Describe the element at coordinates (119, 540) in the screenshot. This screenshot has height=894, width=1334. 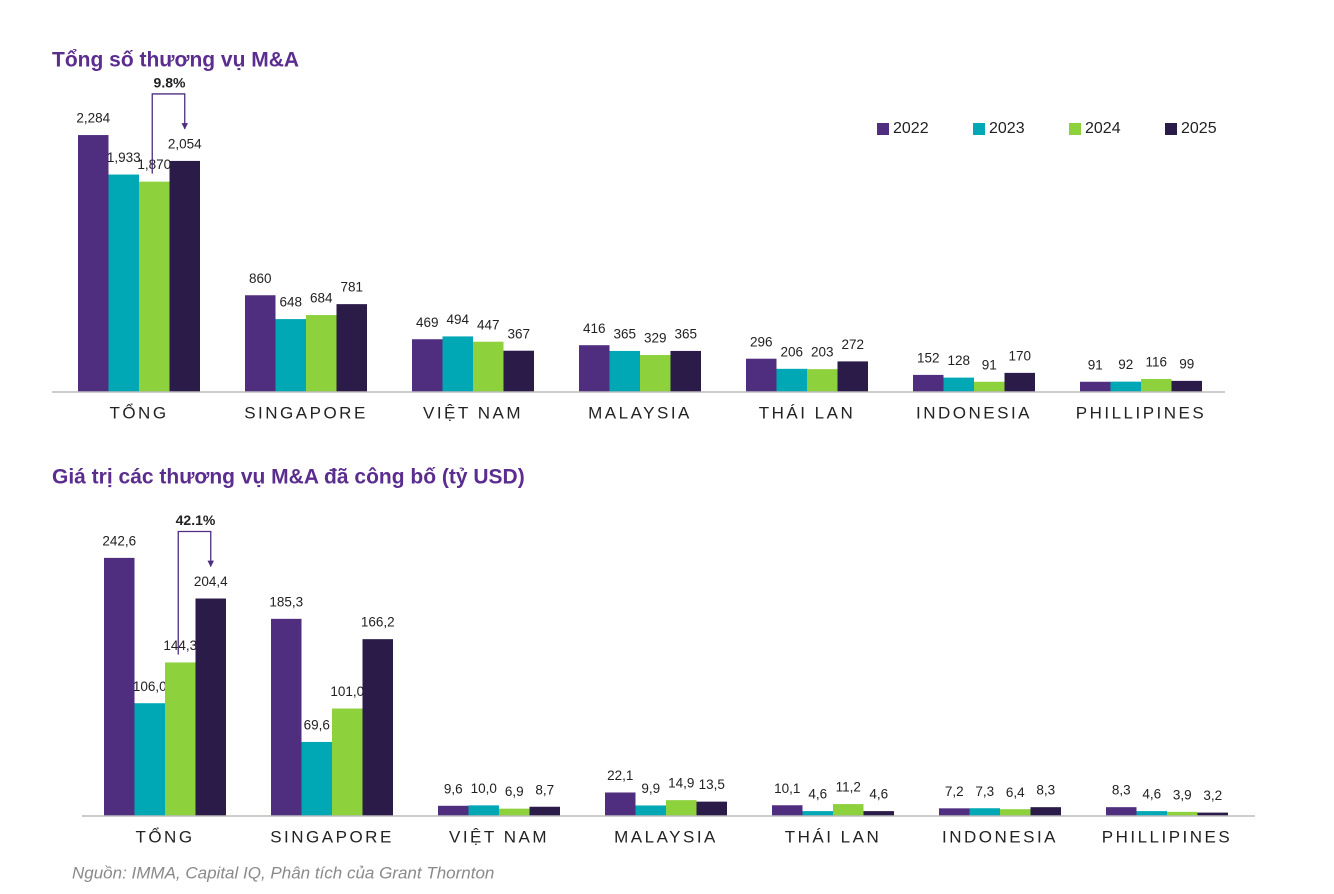
I see `value-label: 242,6` at that location.